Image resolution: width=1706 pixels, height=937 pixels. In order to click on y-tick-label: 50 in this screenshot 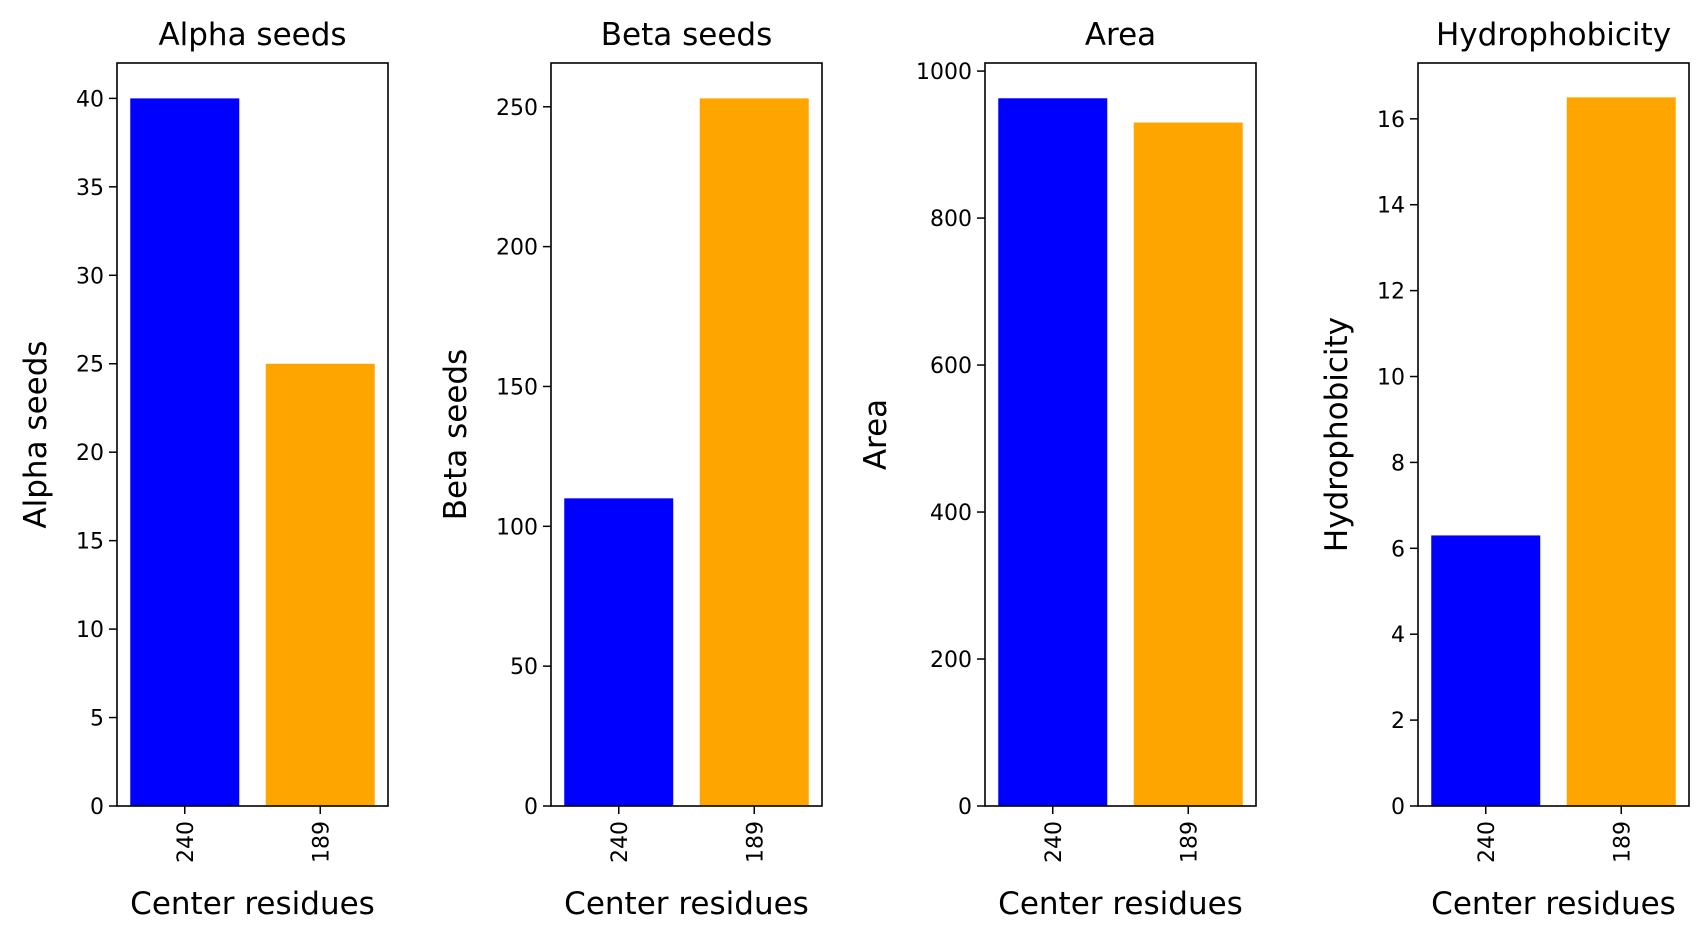, I will do `click(524, 667)`.